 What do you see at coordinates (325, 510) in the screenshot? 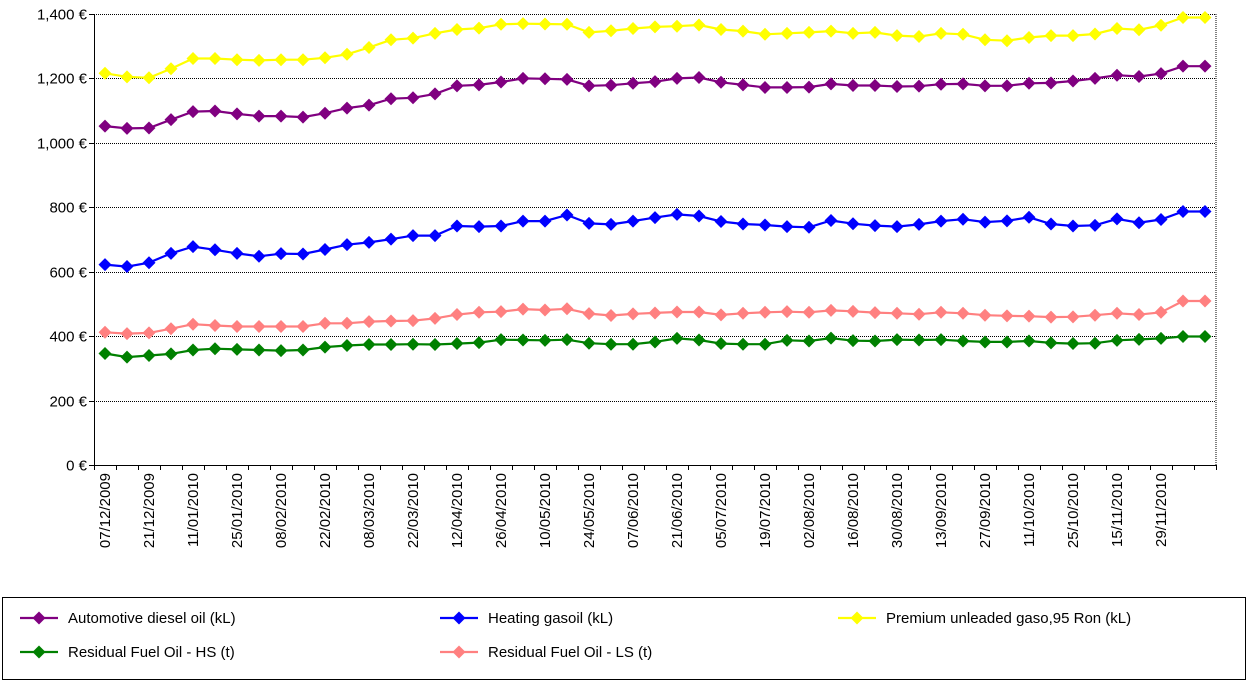
I see `x-tick-label: 22/02/2010` at bounding box center [325, 510].